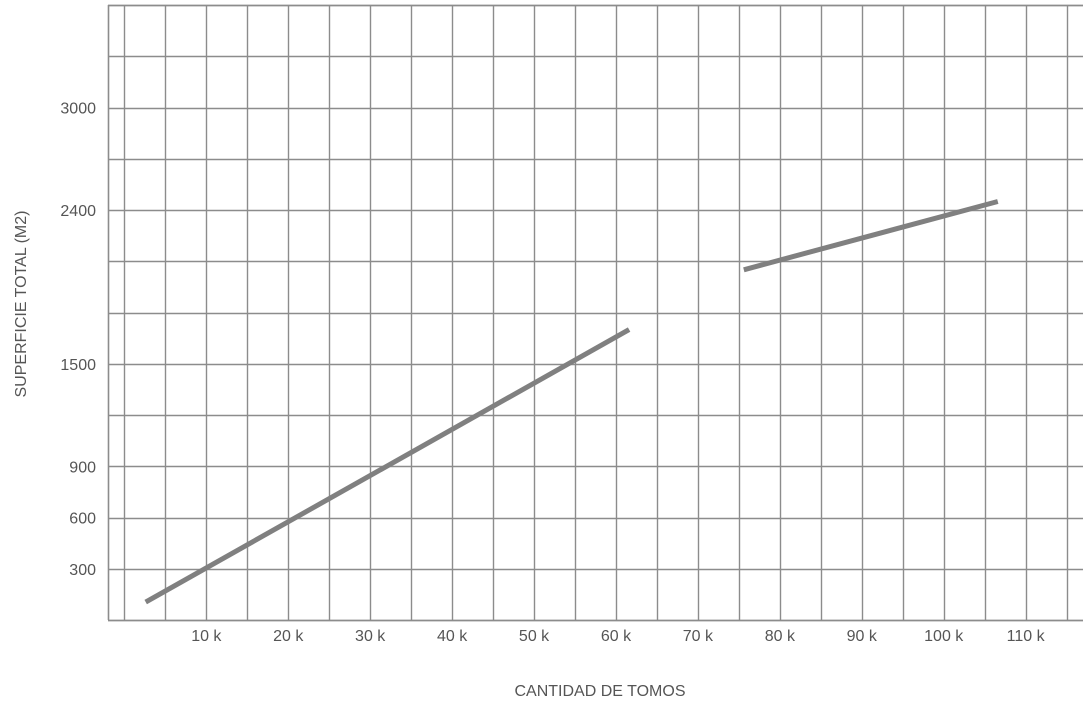 Image resolution: width=1083 pixels, height=701 pixels. What do you see at coordinates (21, 304) in the screenshot?
I see `y-axis-label: SUPERFICIE TOTAL (M2)` at bounding box center [21, 304].